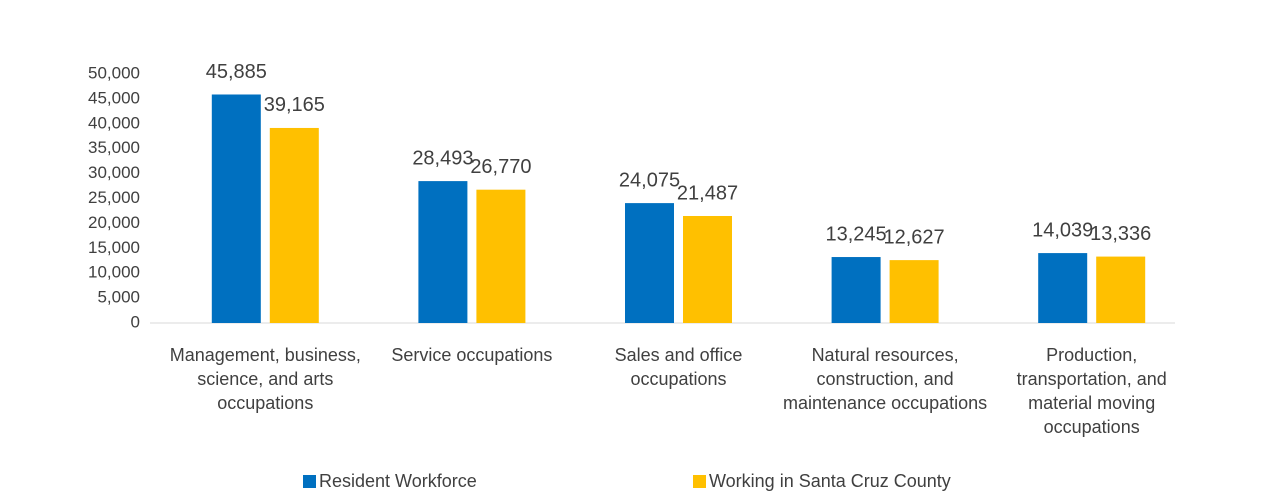  What do you see at coordinates (649, 180) in the screenshot?
I see `data-label: 24,075` at bounding box center [649, 180].